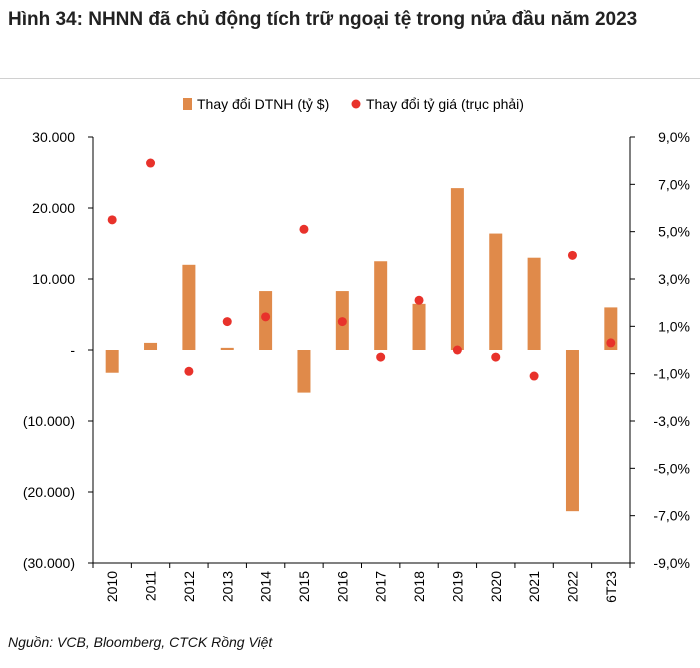  What do you see at coordinates (671, 468) in the screenshot?
I see `right-tick-label: -5,0%` at bounding box center [671, 468].